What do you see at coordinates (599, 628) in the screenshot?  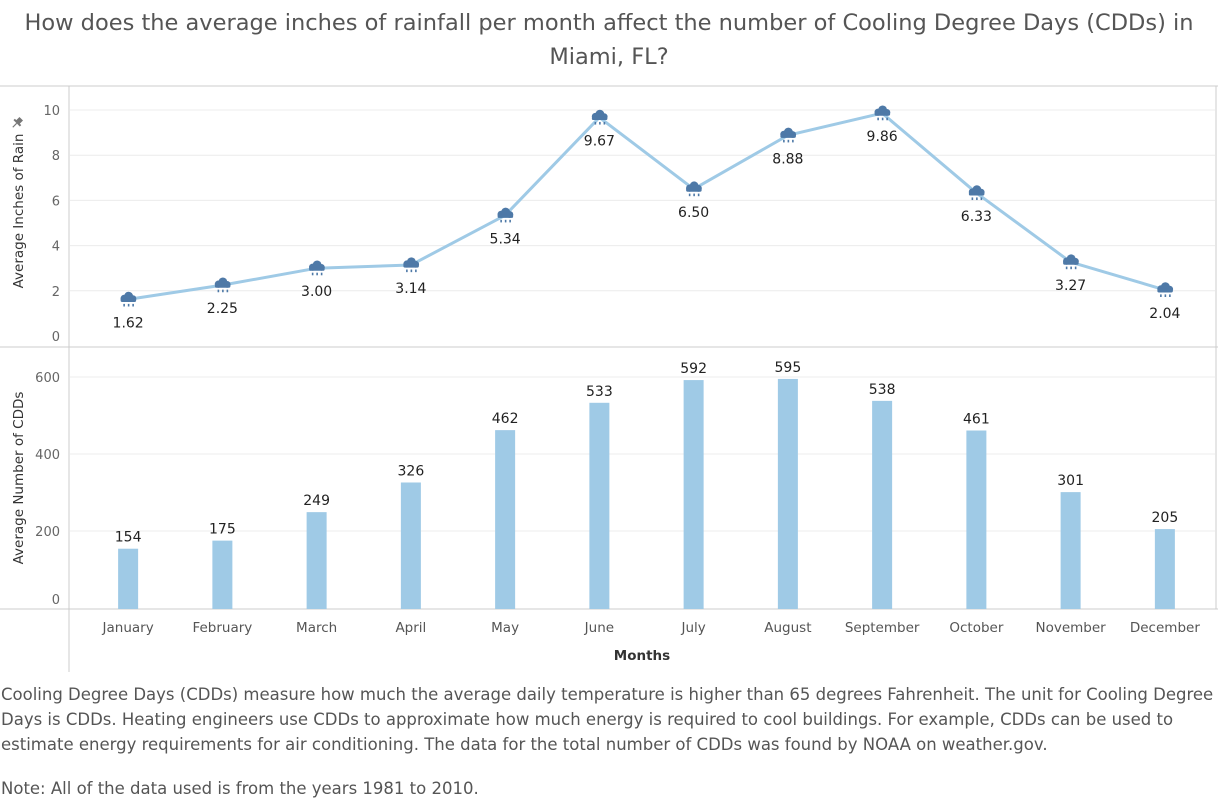 I see `x-tick-label: June` at bounding box center [599, 628].